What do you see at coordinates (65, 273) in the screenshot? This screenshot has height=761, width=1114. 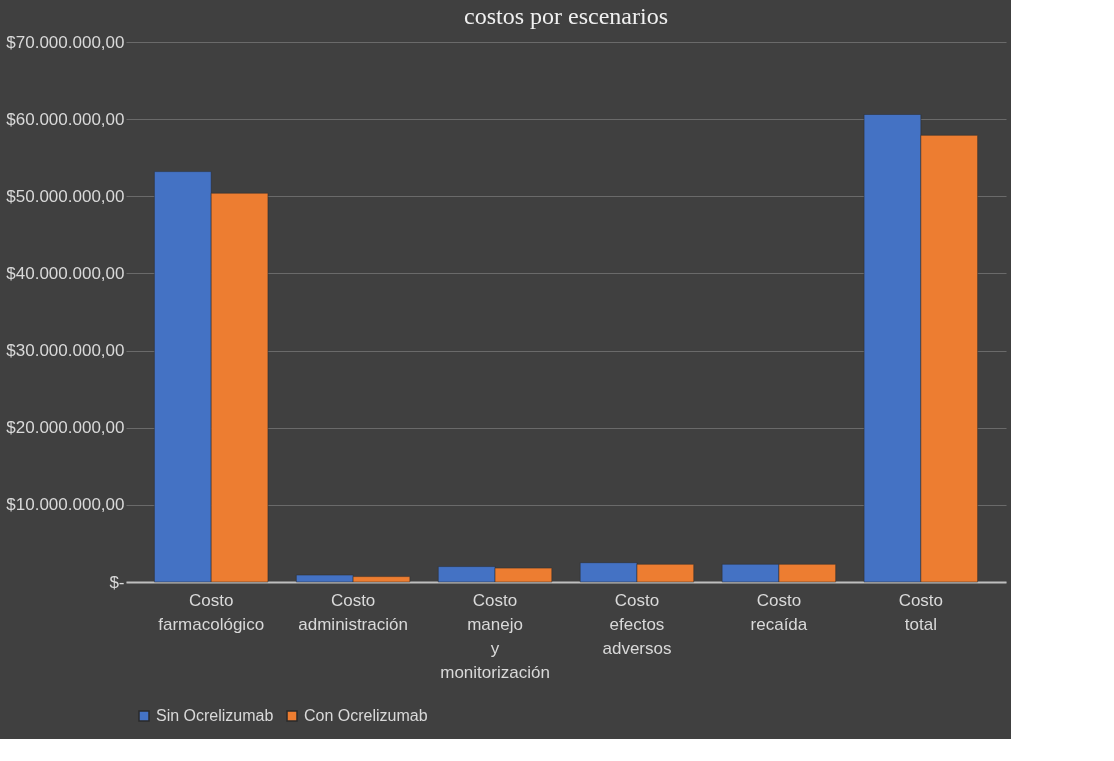 I see `y-tick-label: $40.000.000,00` at bounding box center [65, 273].